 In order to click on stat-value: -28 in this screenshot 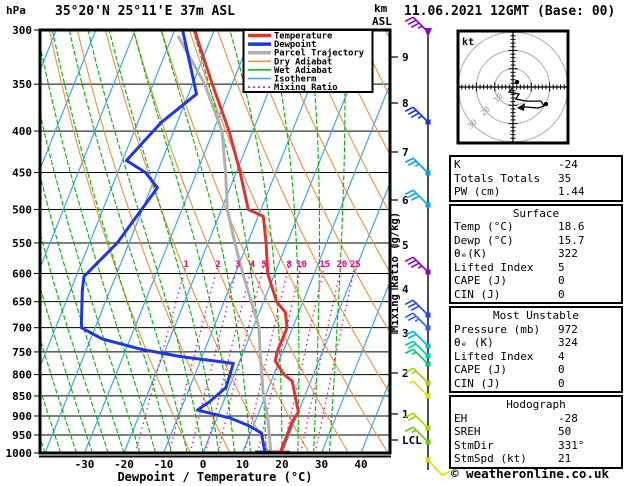, I will do `click(568, 418)`.